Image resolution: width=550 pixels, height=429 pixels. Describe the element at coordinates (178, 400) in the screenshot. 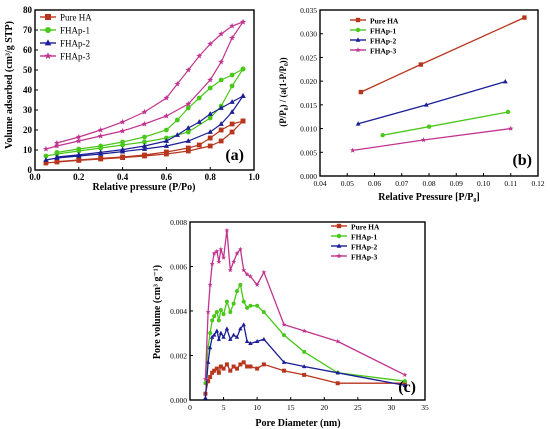

I see `c-ytick-label: 0.000` at that location.